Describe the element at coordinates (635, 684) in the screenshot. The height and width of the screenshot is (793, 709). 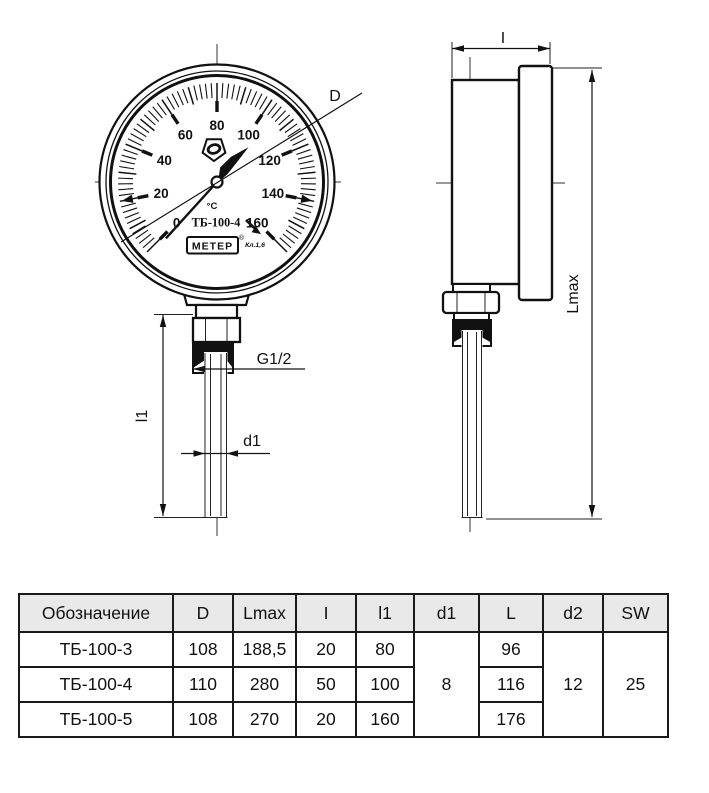
I see `cell-SW-merged: 25` at that location.